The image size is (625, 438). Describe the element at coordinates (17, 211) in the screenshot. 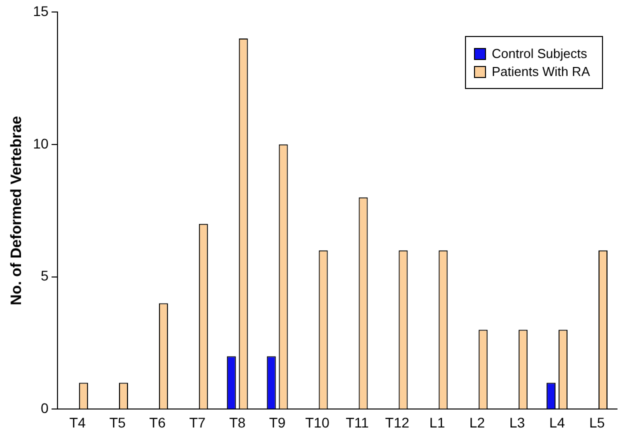

I see `y-axis-title: No. of Deformed Vertebrae` at that location.